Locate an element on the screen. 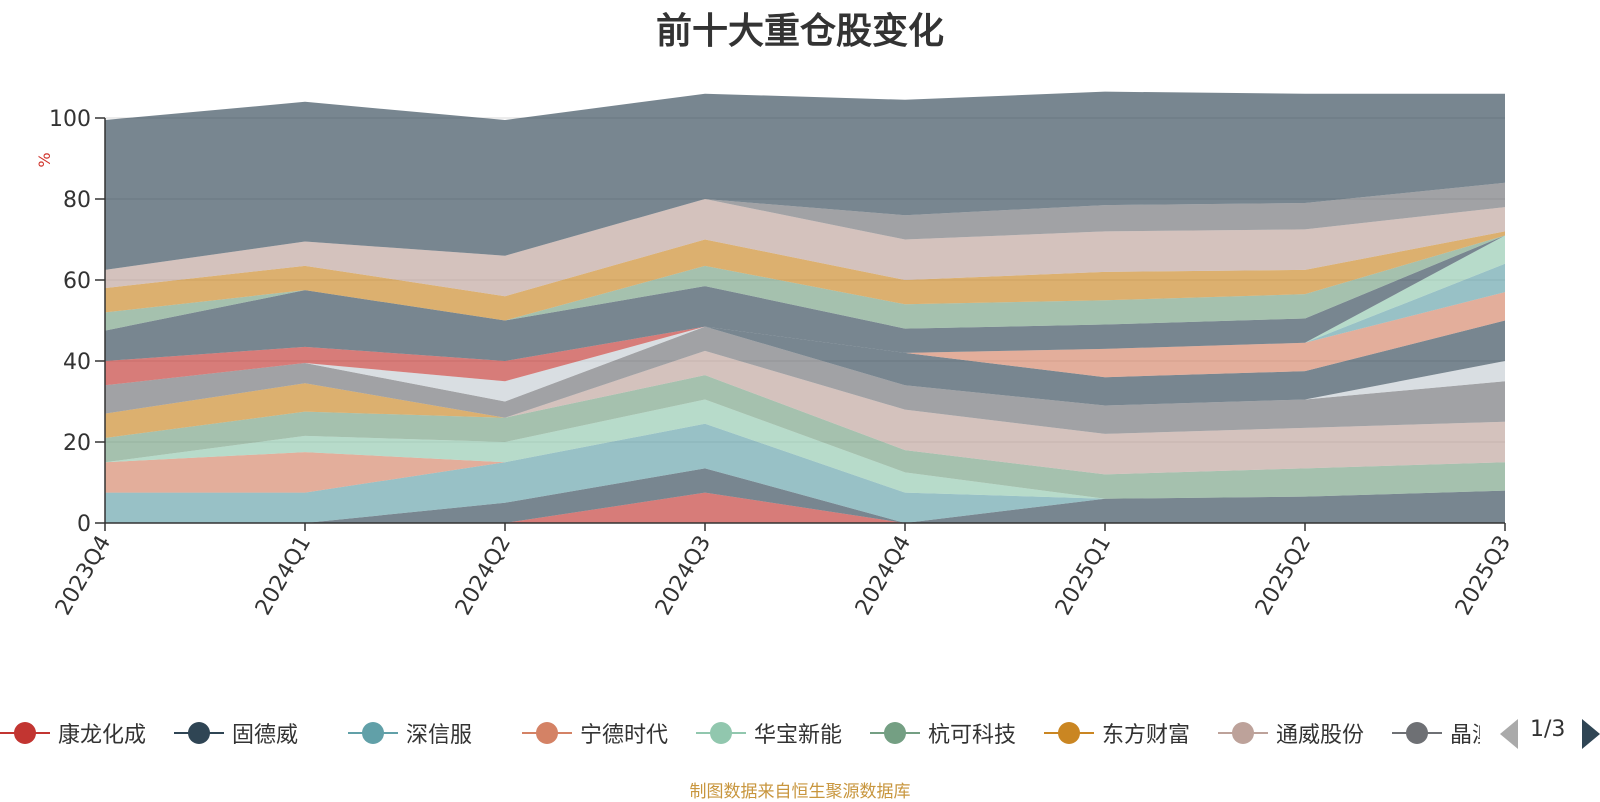 Image resolution: width=1600 pixels, height=802 pixels. legend-item: 深信服 is located at coordinates (410, 733).